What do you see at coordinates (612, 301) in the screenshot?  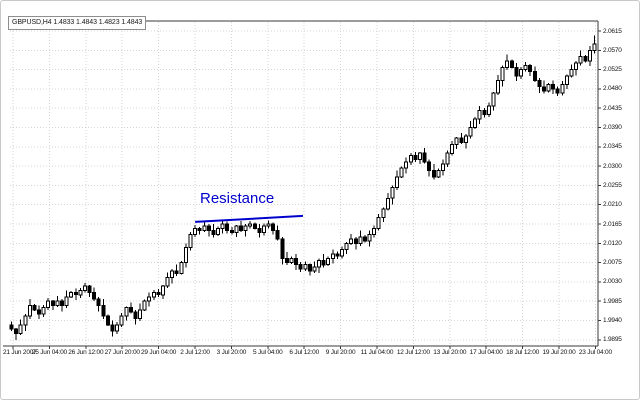 I see `price-axis-label: 1.9985` at bounding box center [612, 301].